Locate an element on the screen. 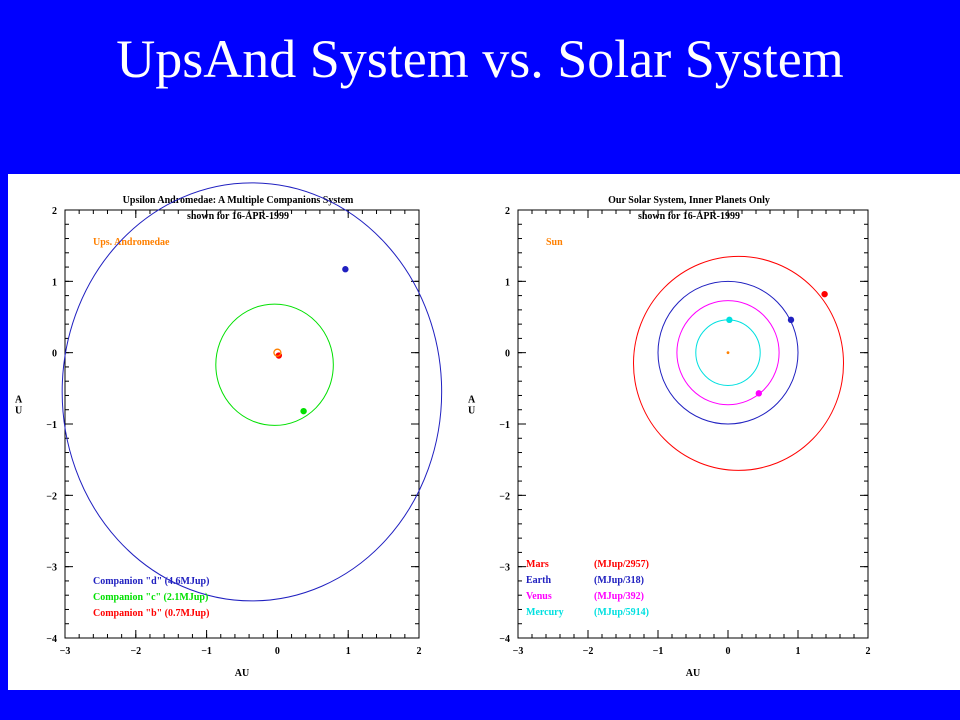 This screenshot has height=720, width=960. star-label: Ups. Andromedae is located at coordinates (131, 242).